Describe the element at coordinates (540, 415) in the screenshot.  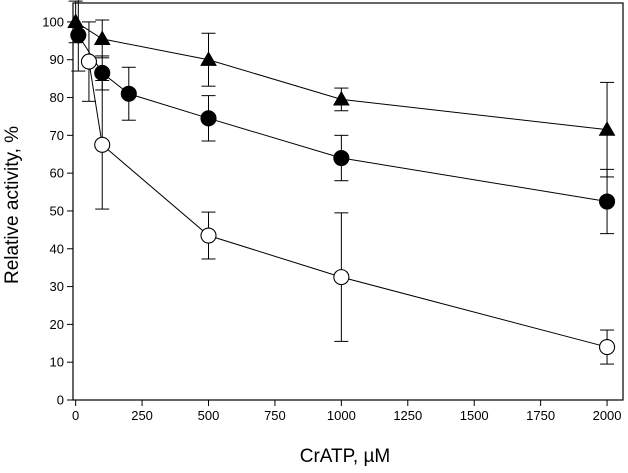
I see `x-tick-label: 1750` at that location.